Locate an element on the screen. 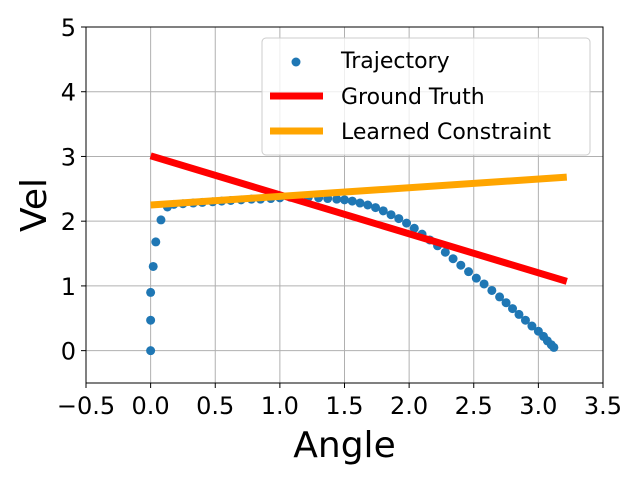  y-tick-label: 3 is located at coordinates (68, 157).